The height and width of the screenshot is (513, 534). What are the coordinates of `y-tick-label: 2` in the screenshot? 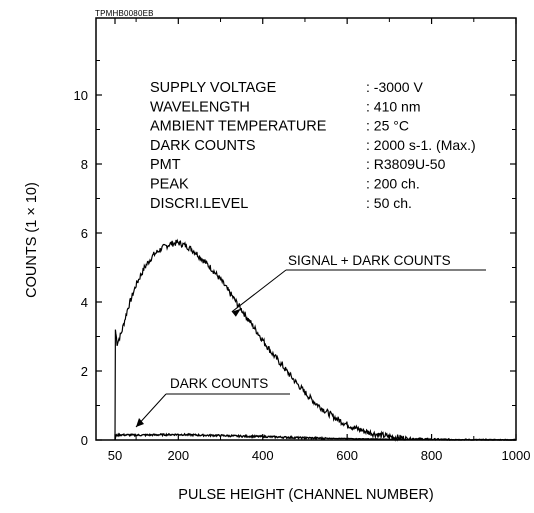 It's located at (84, 371).